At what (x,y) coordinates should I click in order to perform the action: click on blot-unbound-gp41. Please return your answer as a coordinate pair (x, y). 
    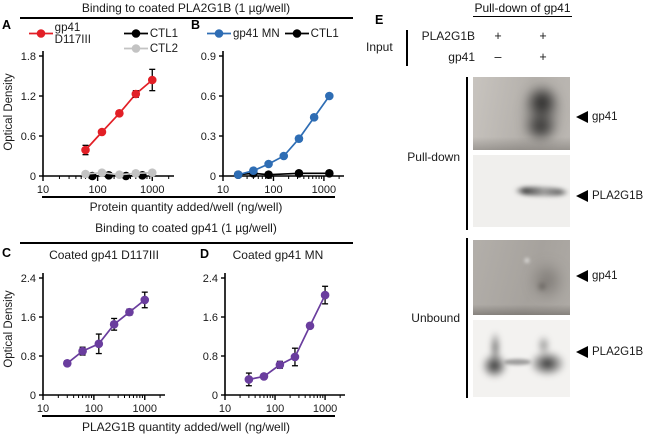
    Looking at the image, I should click on (521, 277).